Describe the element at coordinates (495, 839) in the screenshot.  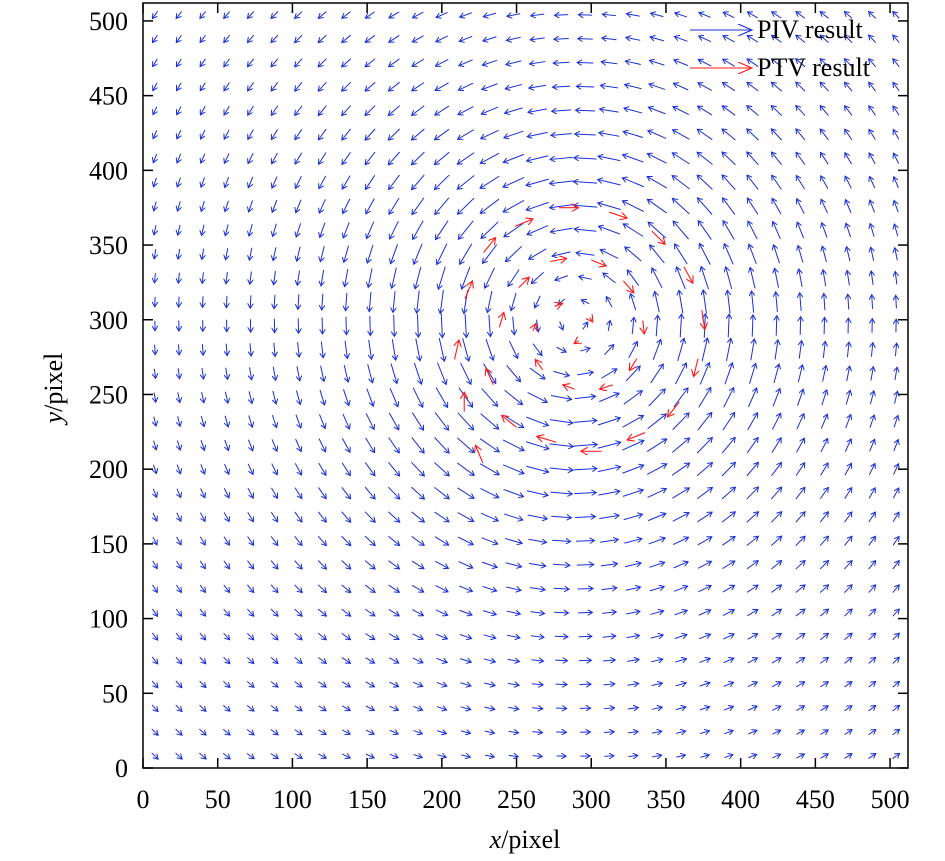
I see `x-axis-title-var: x` at that location.